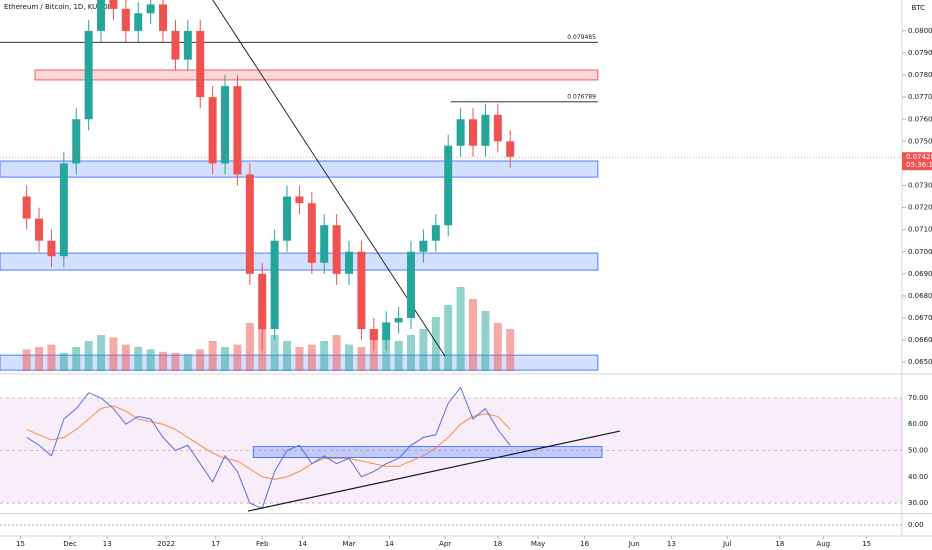 This screenshot has width=932, height=550. Describe the element at coordinates (262, 544) in the screenshot. I see `x-tick-label: Feb` at that location.